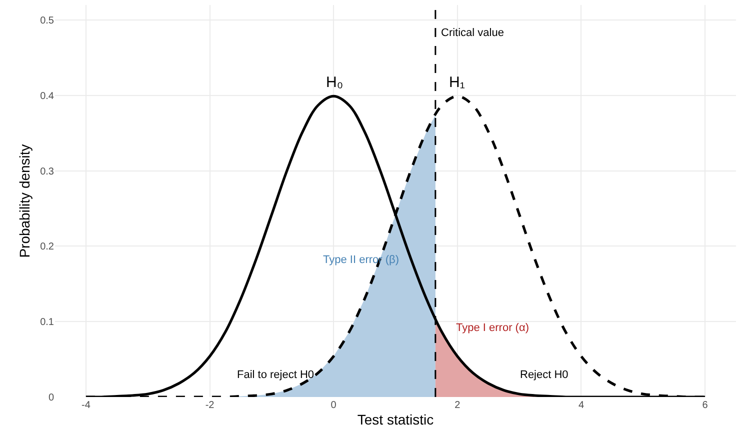 The image size is (741, 437). What do you see at coordinates (275, 375) in the screenshot?
I see `annotation: Fail to reject H0` at bounding box center [275, 375].